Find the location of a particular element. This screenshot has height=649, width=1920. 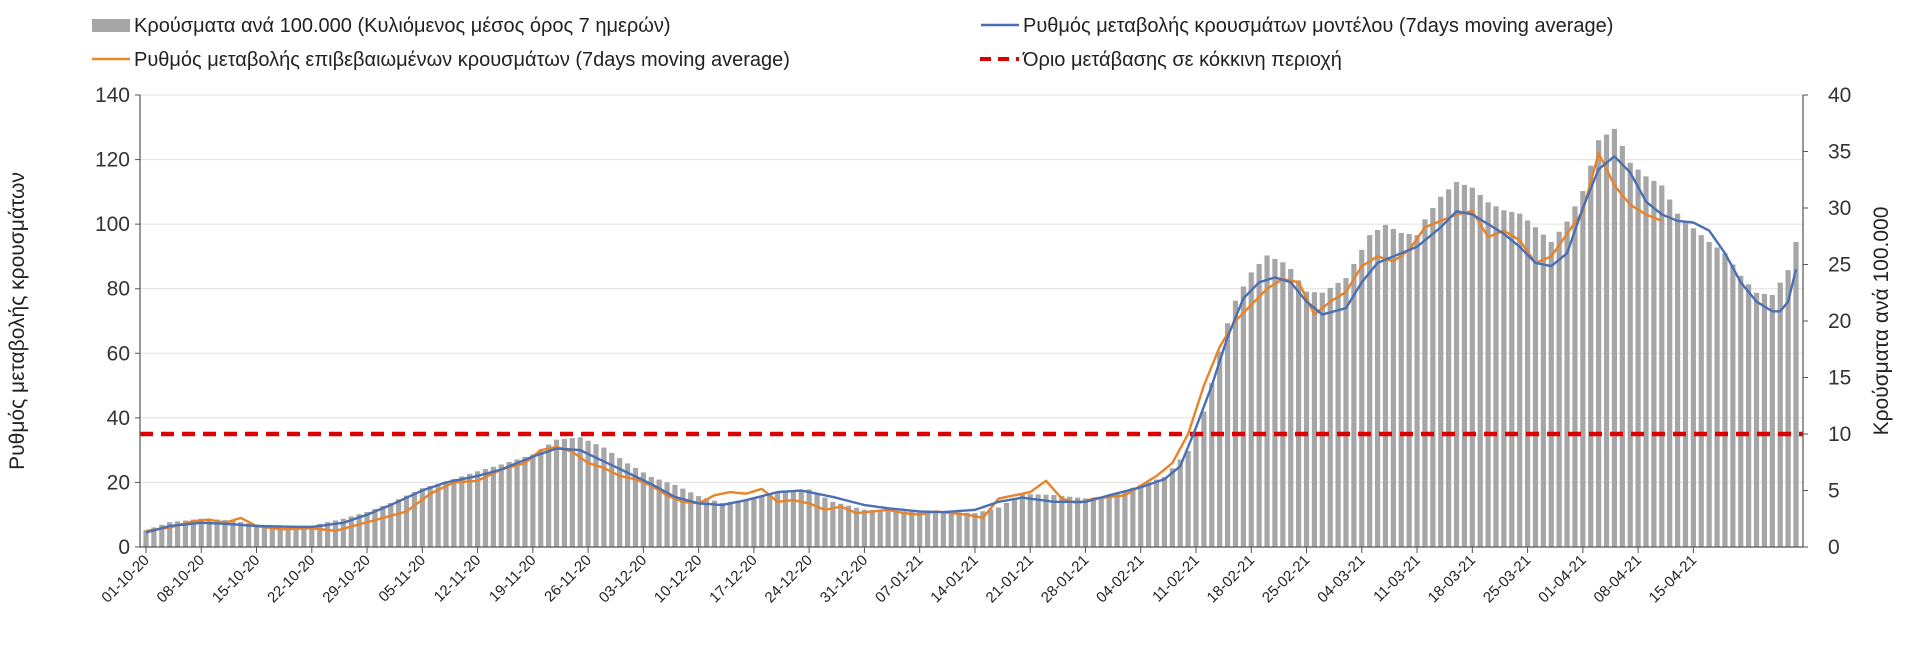

right-tick-label: 10 is located at coordinates (1839, 434).